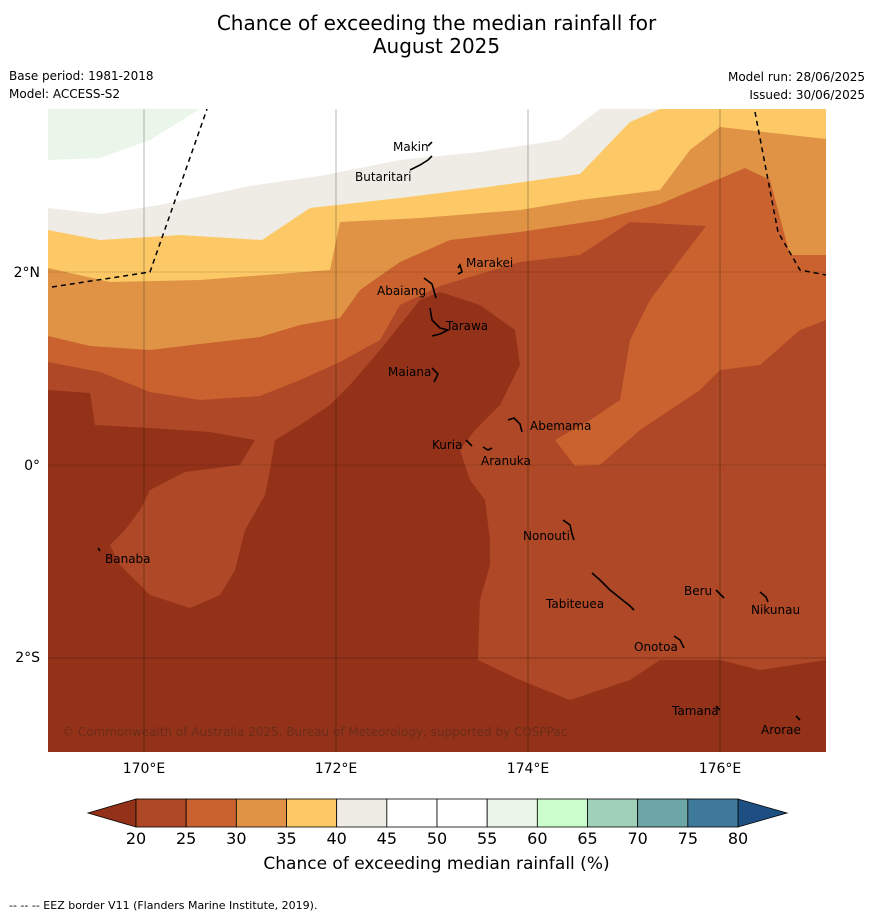  What do you see at coordinates (437, 838) in the screenshot?
I see `colorbar-tick-50: 50` at bounding box center [437, 838].